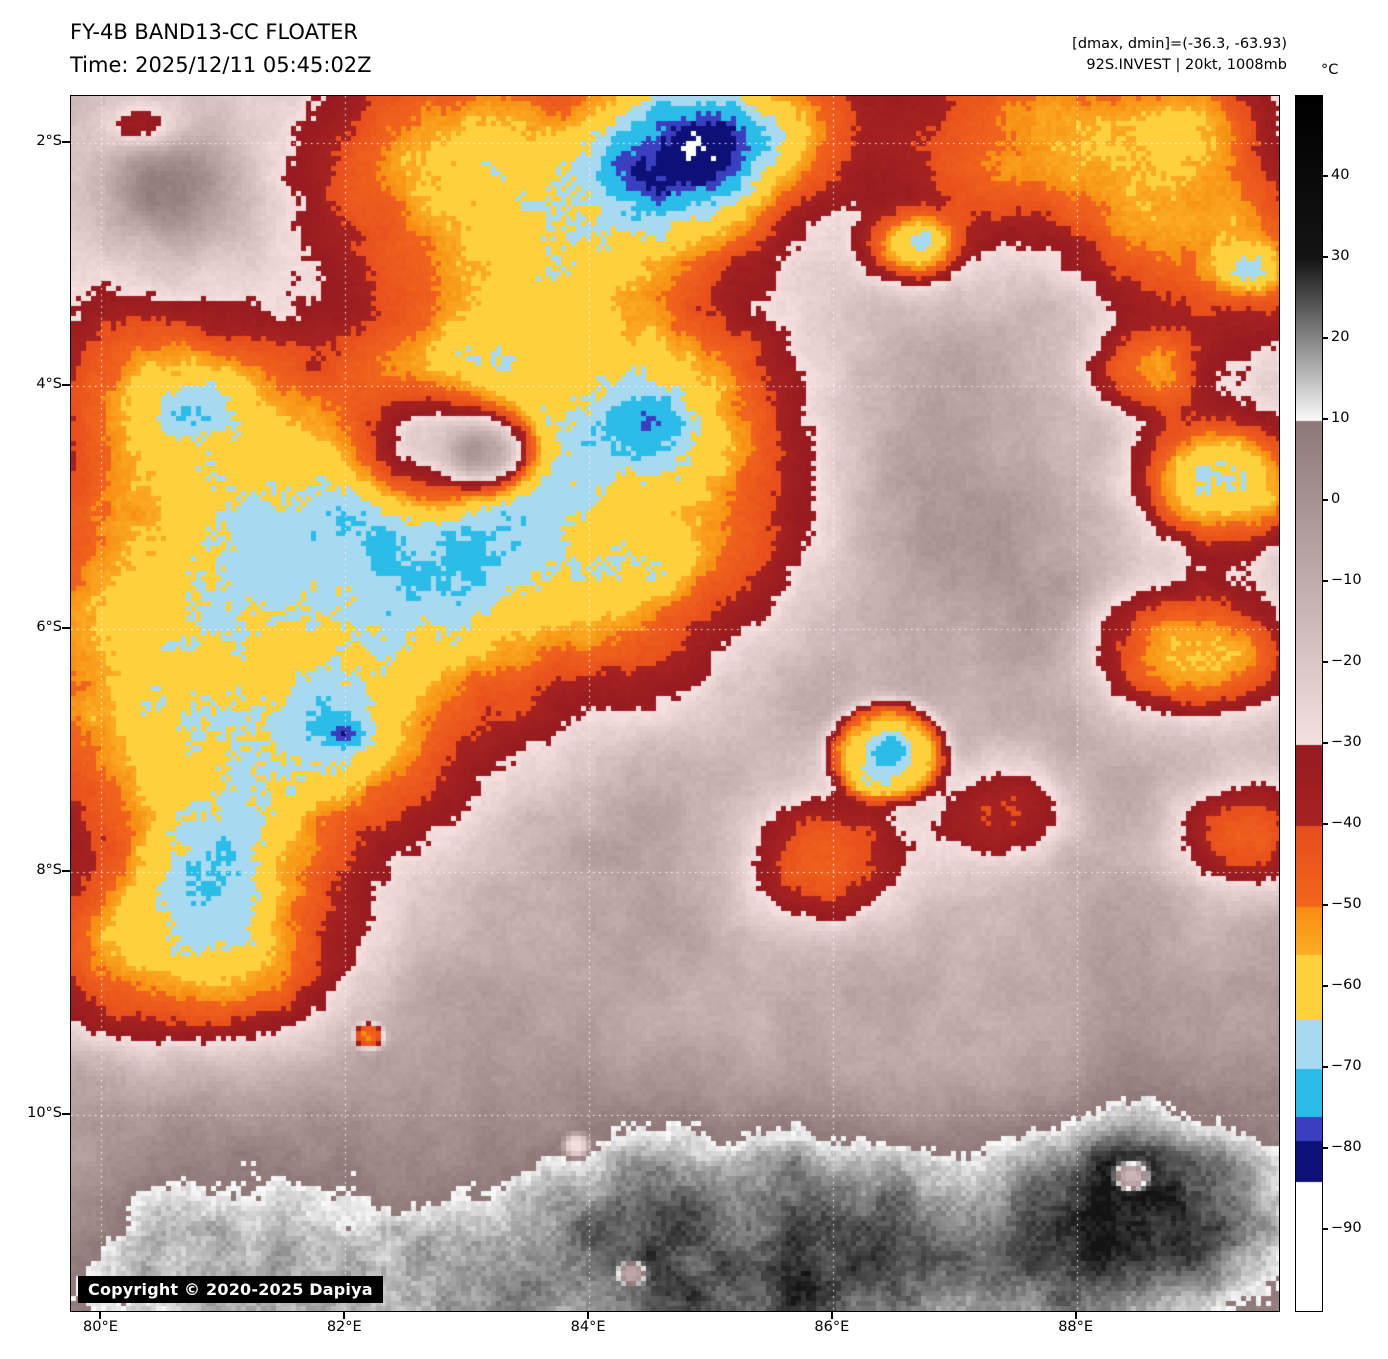 Image resolution: width=1388 pixels, height=1359 pixels. What do you see at coordinates (230, 1289) in the screenshot?
I see `copyright-badge: Copyright © 2020-2025 Dapiya` at bounding box center [230, 1289].